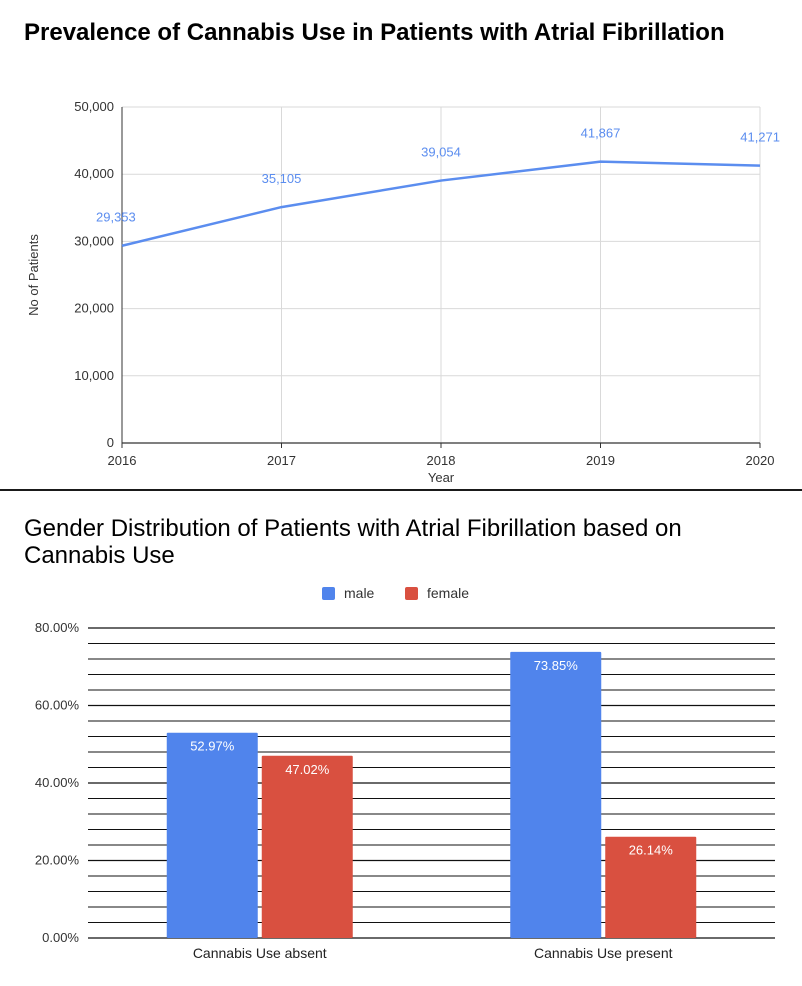 This screenshot has height=986, width=802. Describe the element at coordinates (281, 460) in the screenshot. I see `x-tick-label: 2017` at that location.